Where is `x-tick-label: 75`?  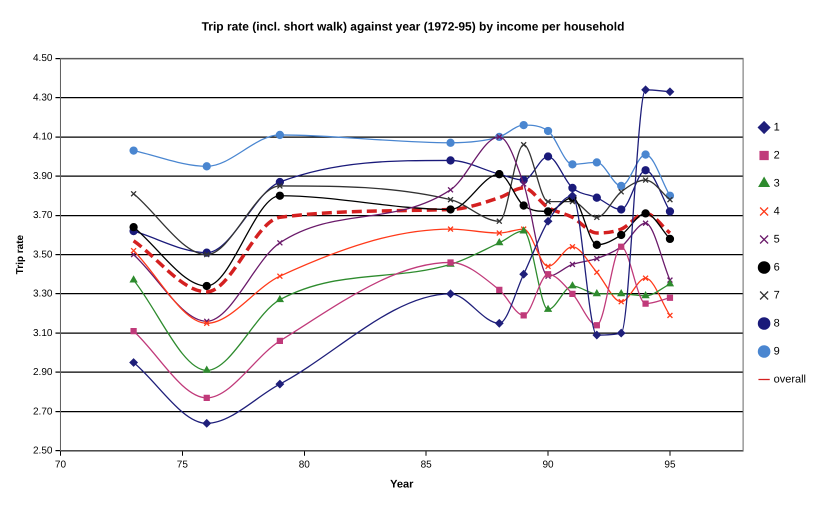
x-tick-label: 75 is located at coordinates (182, 465).